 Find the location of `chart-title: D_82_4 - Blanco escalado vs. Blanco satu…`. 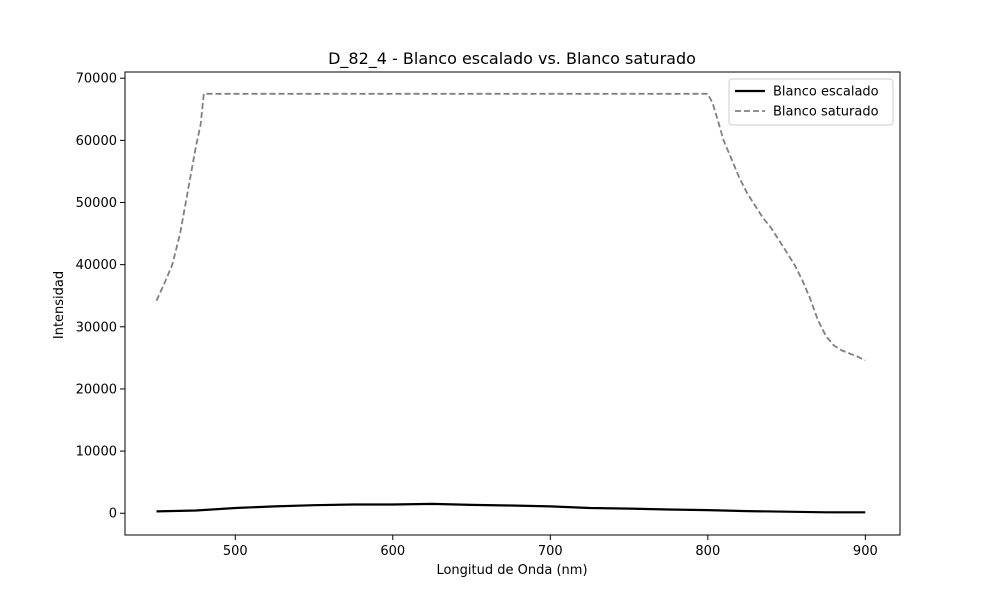

chart-title: D_82_4 - Blanco escalado vs. Blanco satu… is located at coordinates (512, 59).